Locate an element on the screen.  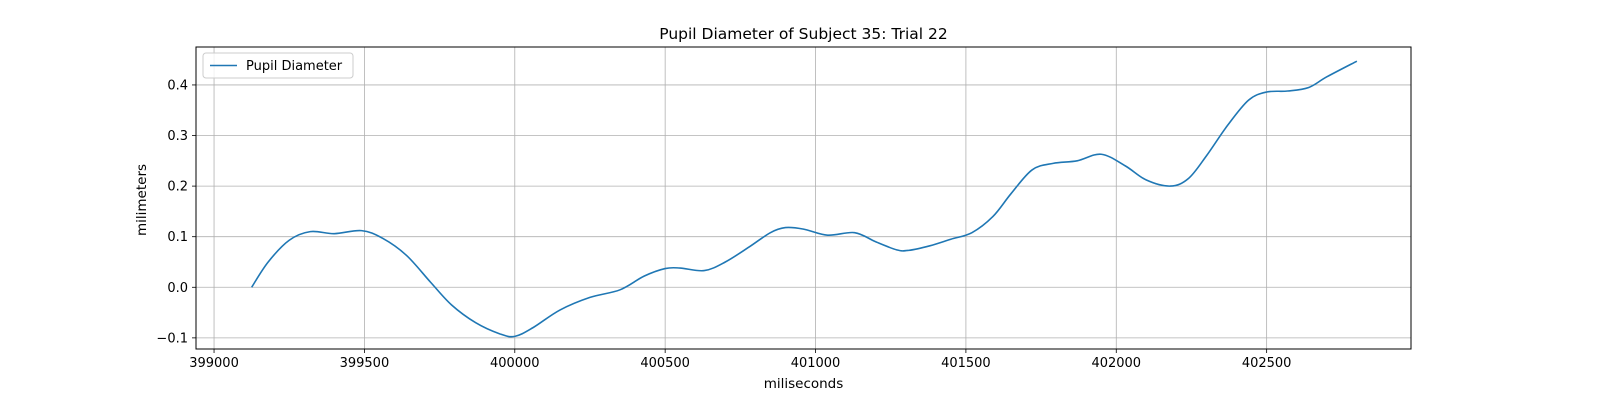
x-tick-label: 402000 is located at coordinates (1116, 363).